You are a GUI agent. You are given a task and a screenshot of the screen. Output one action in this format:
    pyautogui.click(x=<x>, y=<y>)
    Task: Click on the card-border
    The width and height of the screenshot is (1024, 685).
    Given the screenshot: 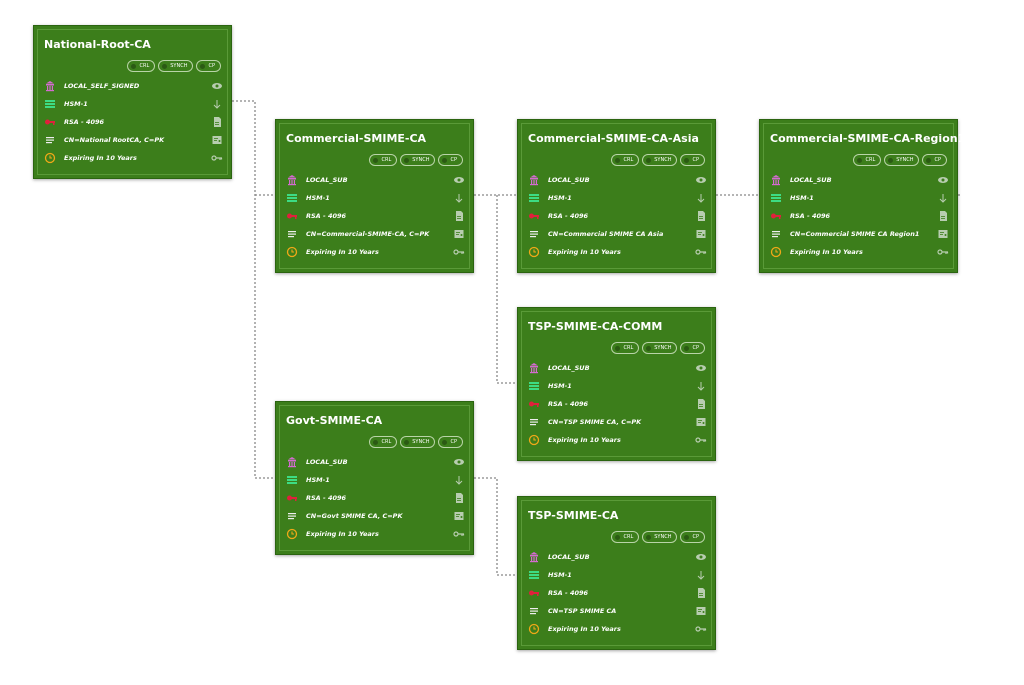 What is the action you would take?
    pyautogui.click(x=374, y=478)
    